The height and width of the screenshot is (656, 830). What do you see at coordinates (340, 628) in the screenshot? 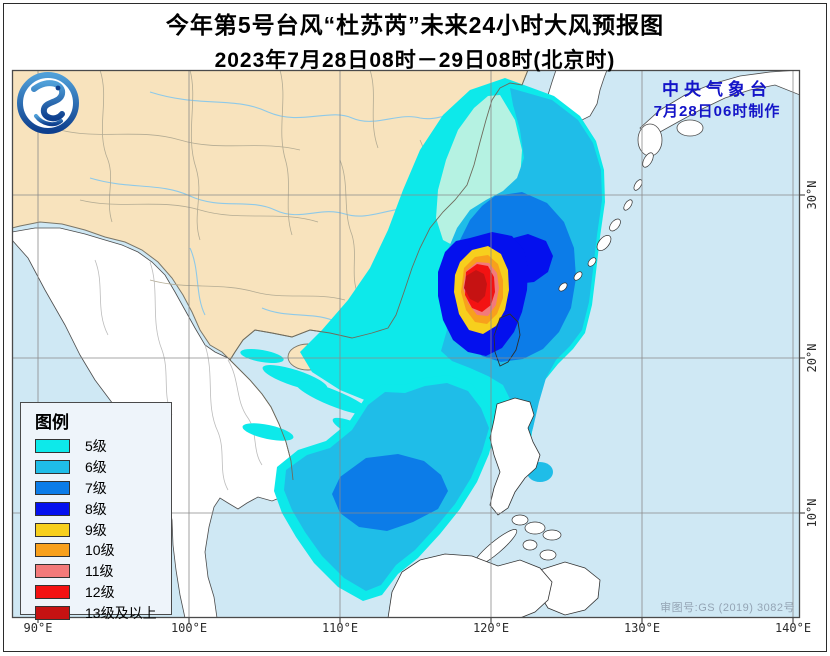
I see `lon-label-110e: 110°E` at bounding box center [340, 628].